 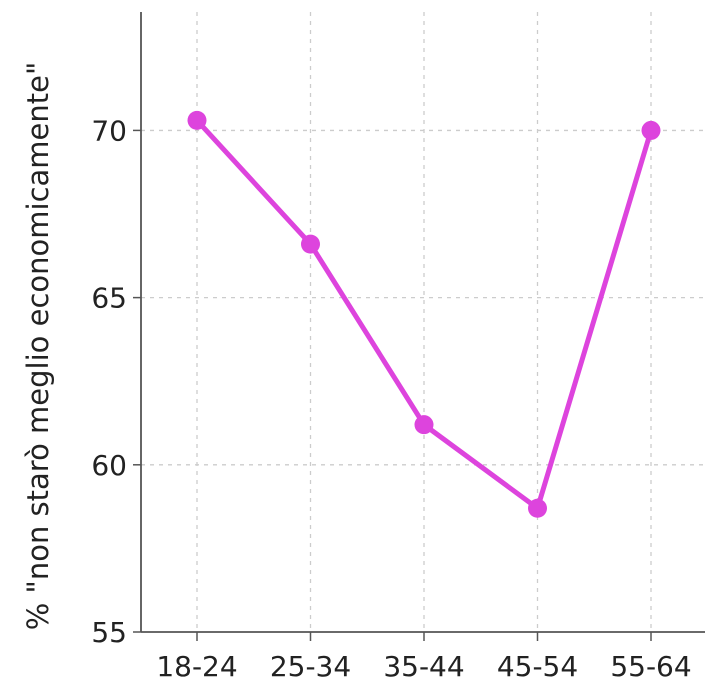 What do you see at coordinates (38, 346) in the screenshot?
I see `y-axis-title: % "non starò meglio economicamente"` at bounding box center [38, 346].